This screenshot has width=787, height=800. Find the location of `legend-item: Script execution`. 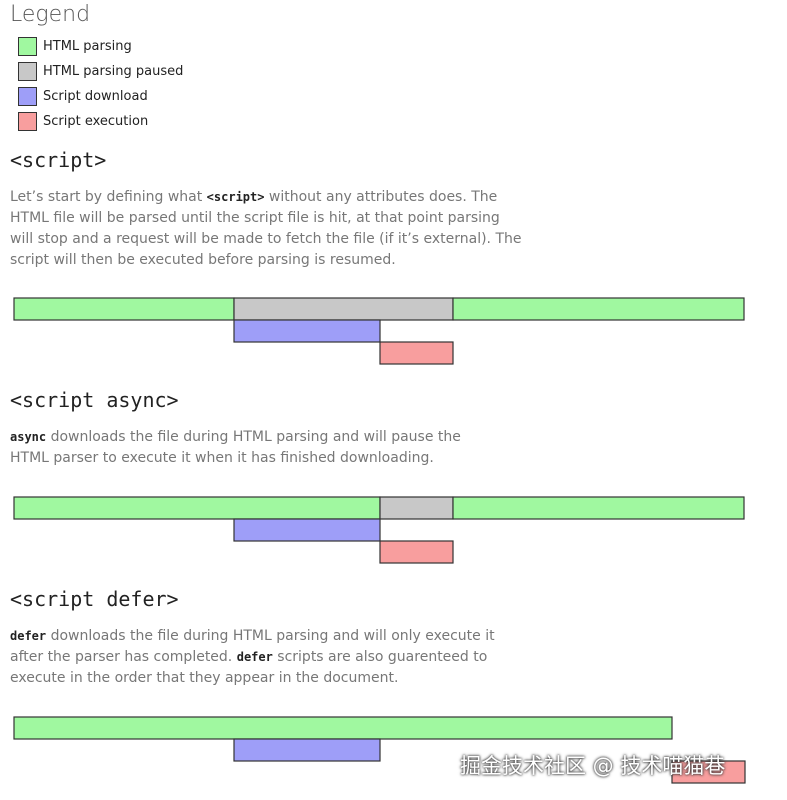

legend-item: Script execution is located at coordinates (83, 121).